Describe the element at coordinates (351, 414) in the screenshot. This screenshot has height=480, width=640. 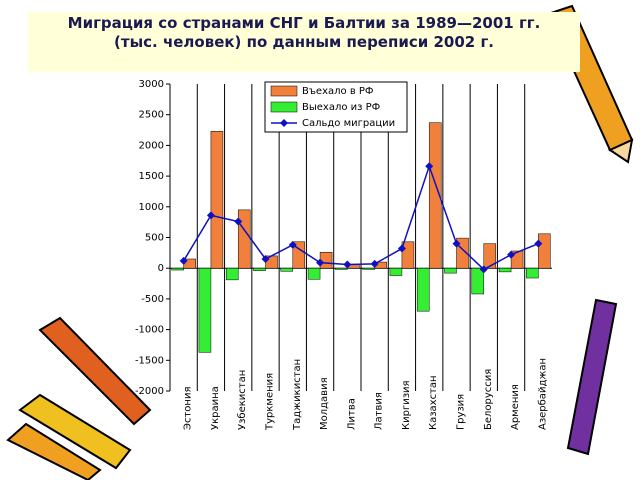
I see `x-tick-label: Литва` at that location.